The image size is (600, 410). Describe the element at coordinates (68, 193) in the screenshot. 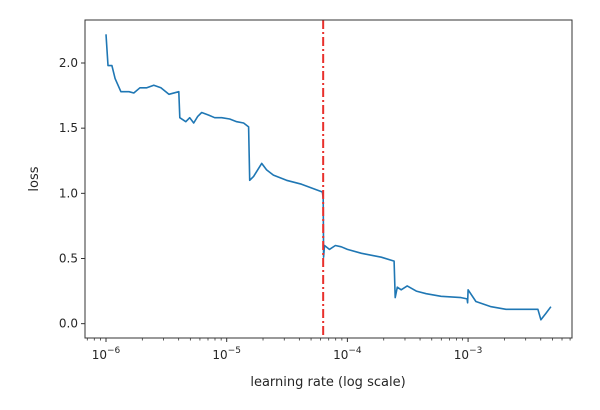

I see `y-tick-label: 1.0` at that location.